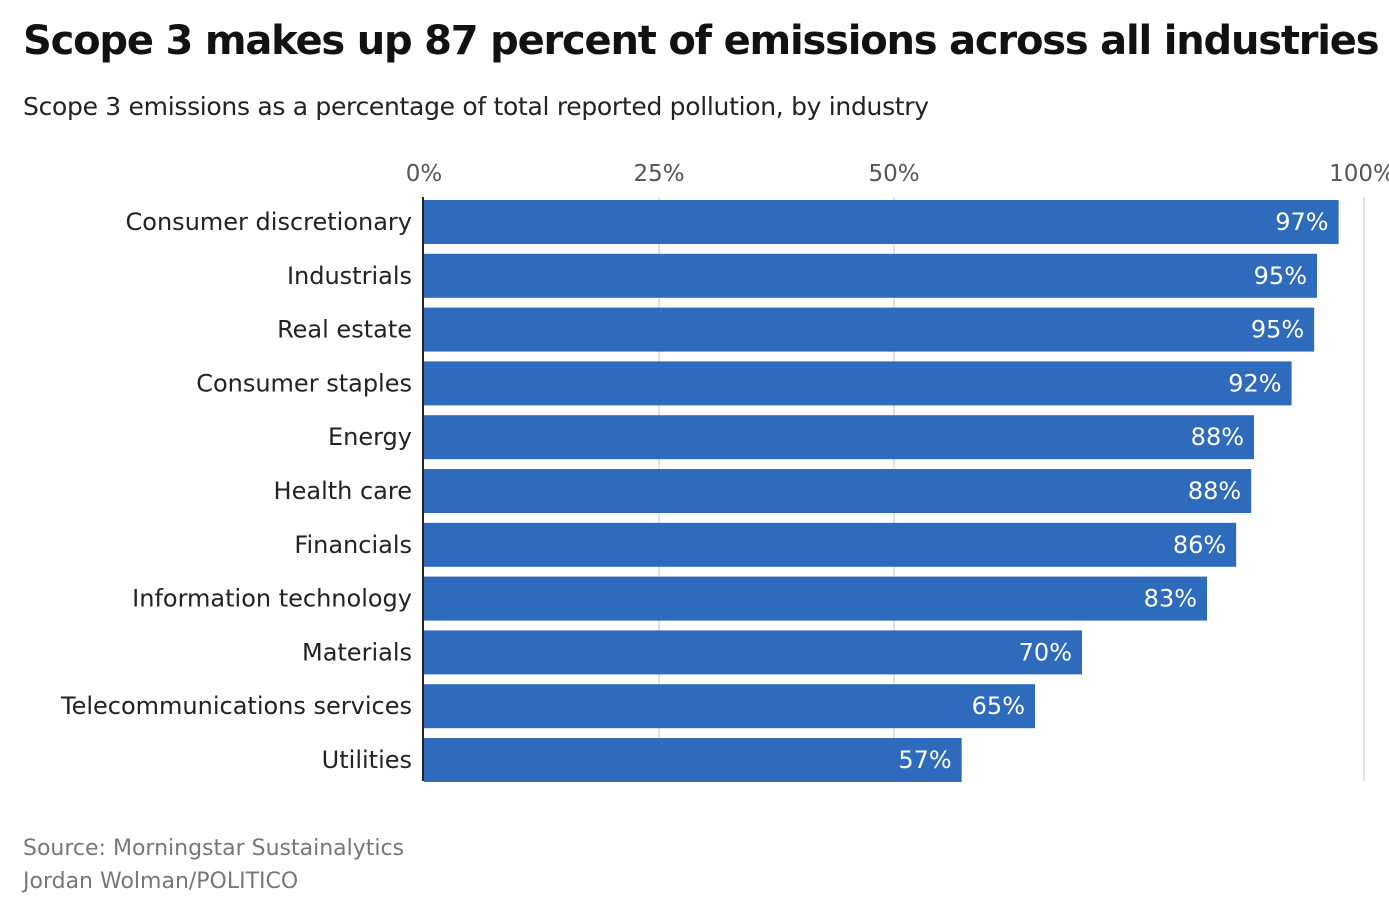  What do you see at coordinates (1170, 599) in the screenshot?
I see `data-label: 83%` at bounding box center [1170, 599].